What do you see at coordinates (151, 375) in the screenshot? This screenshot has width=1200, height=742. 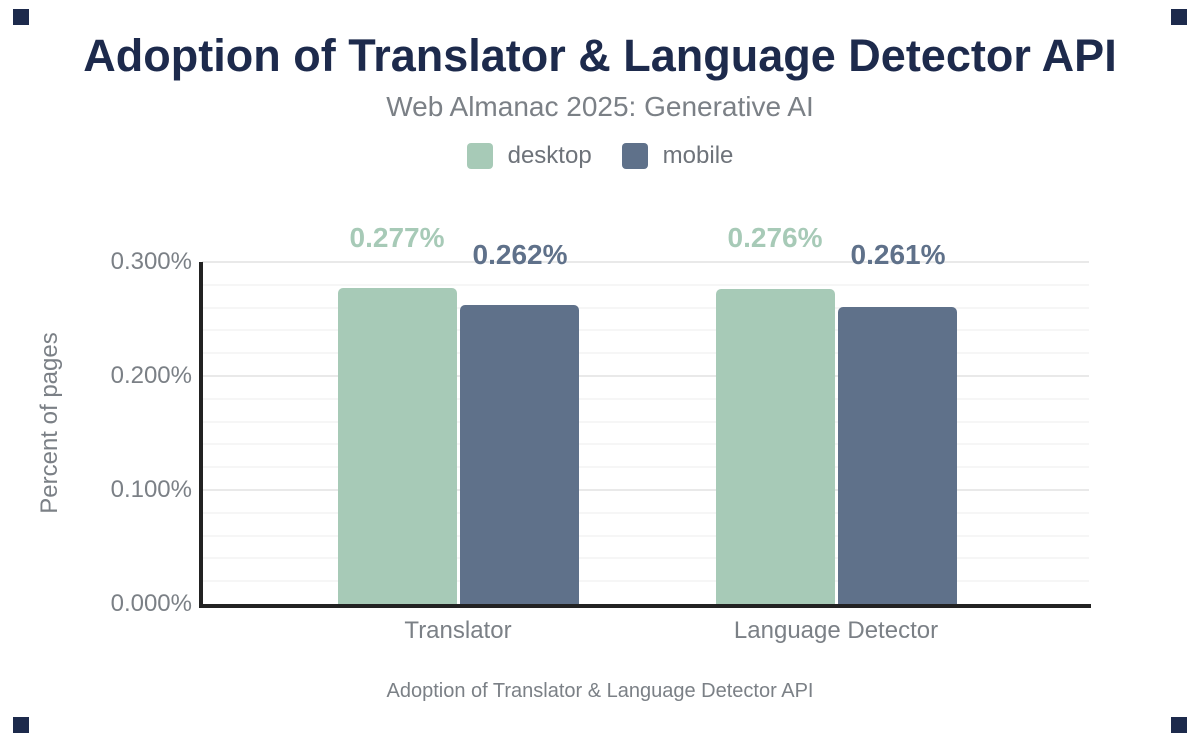 I see `y-tick-label-0200: 0.200%` at bounding box center [151, 375].